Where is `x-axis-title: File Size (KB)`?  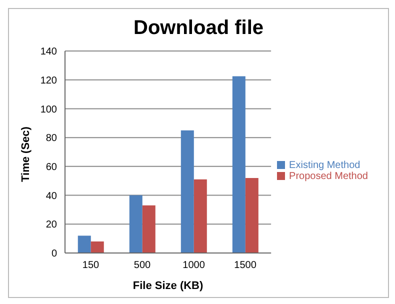
x-axis-title: File Size (KB) is located at coordinates (168, 286).